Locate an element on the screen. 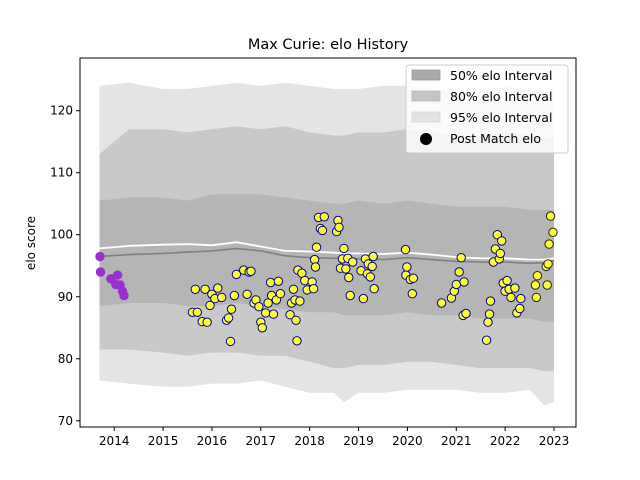  x-tick-label-2022: 2022 is located at coordinates (505, 441).